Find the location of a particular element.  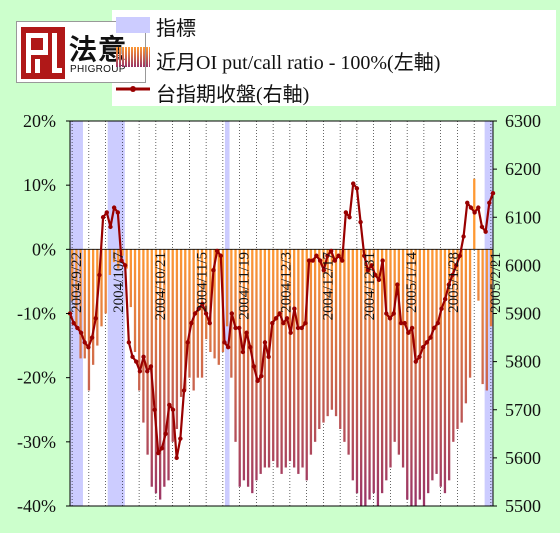

x-tick-label: 2004/11/19 is located at coordinates (245, 286).